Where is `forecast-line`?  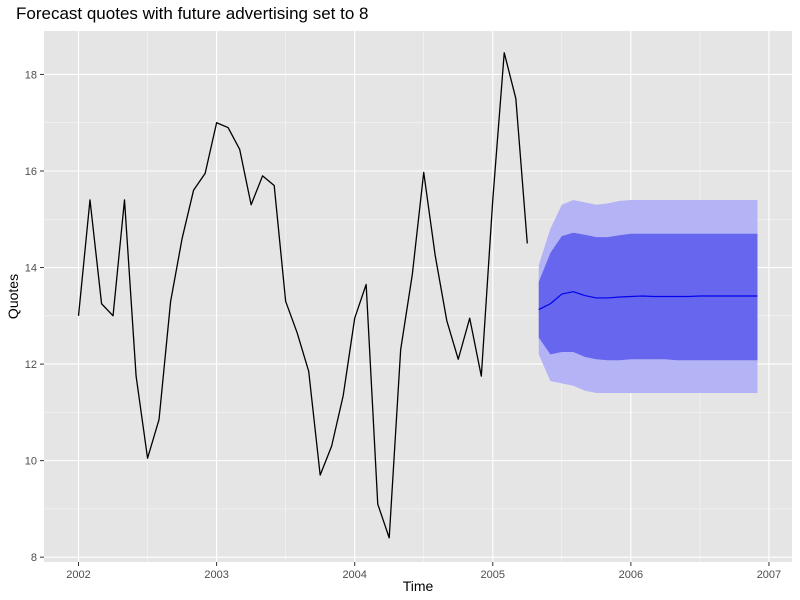 forecast-line is located at coordinates (648, 301).